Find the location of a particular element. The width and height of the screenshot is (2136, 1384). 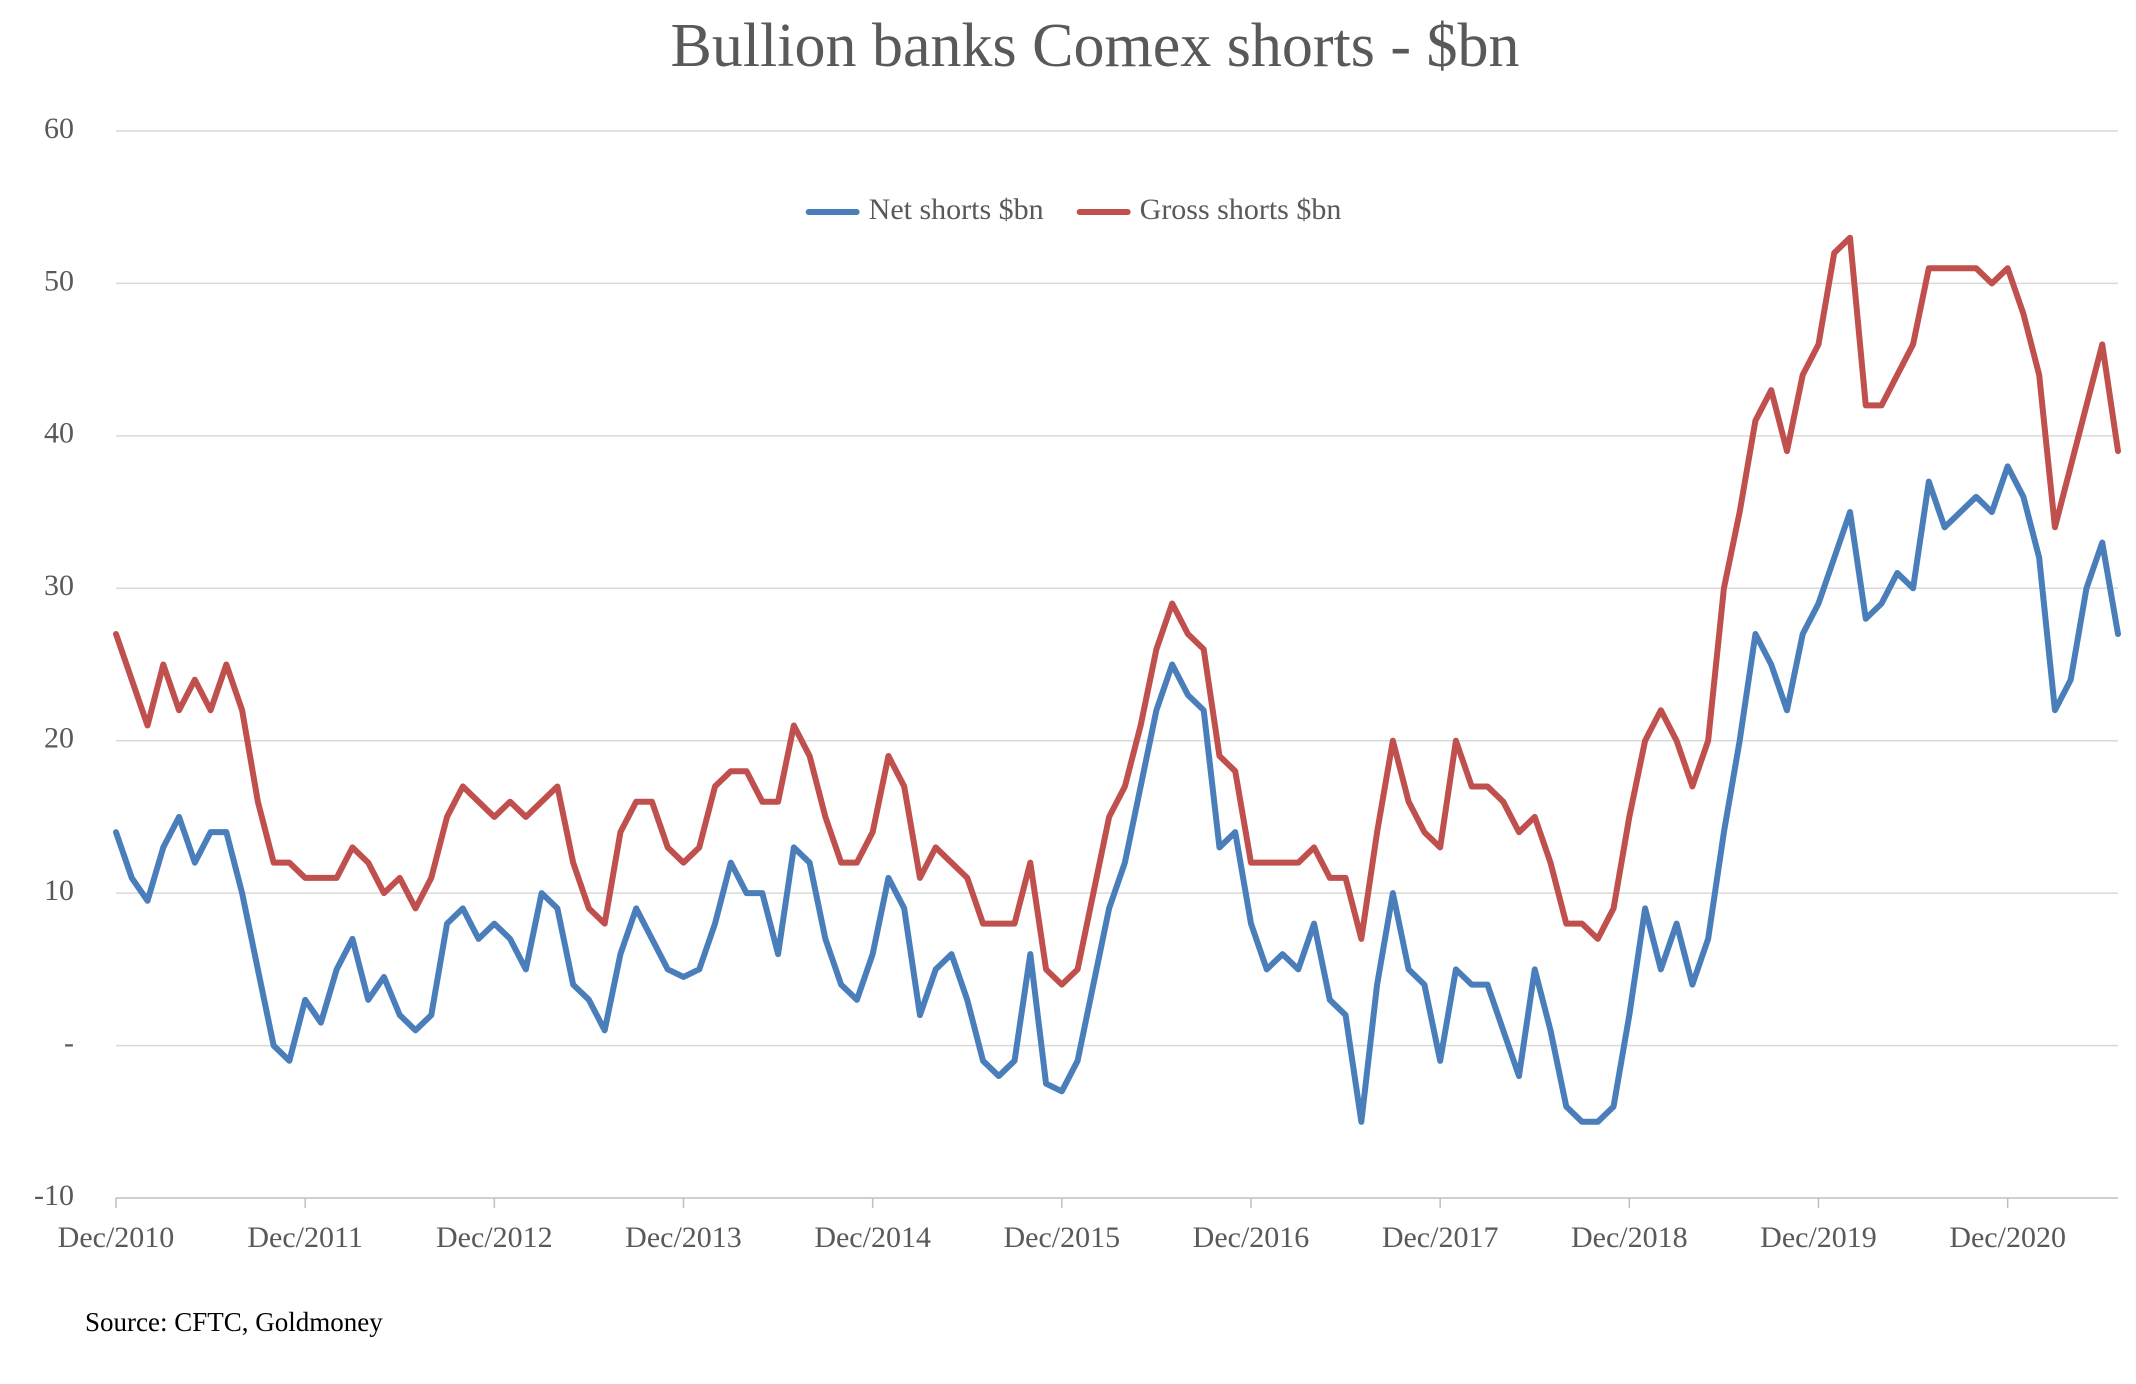

x-tick-label: Dec/2015 is located at coordinates (1062, 1237).